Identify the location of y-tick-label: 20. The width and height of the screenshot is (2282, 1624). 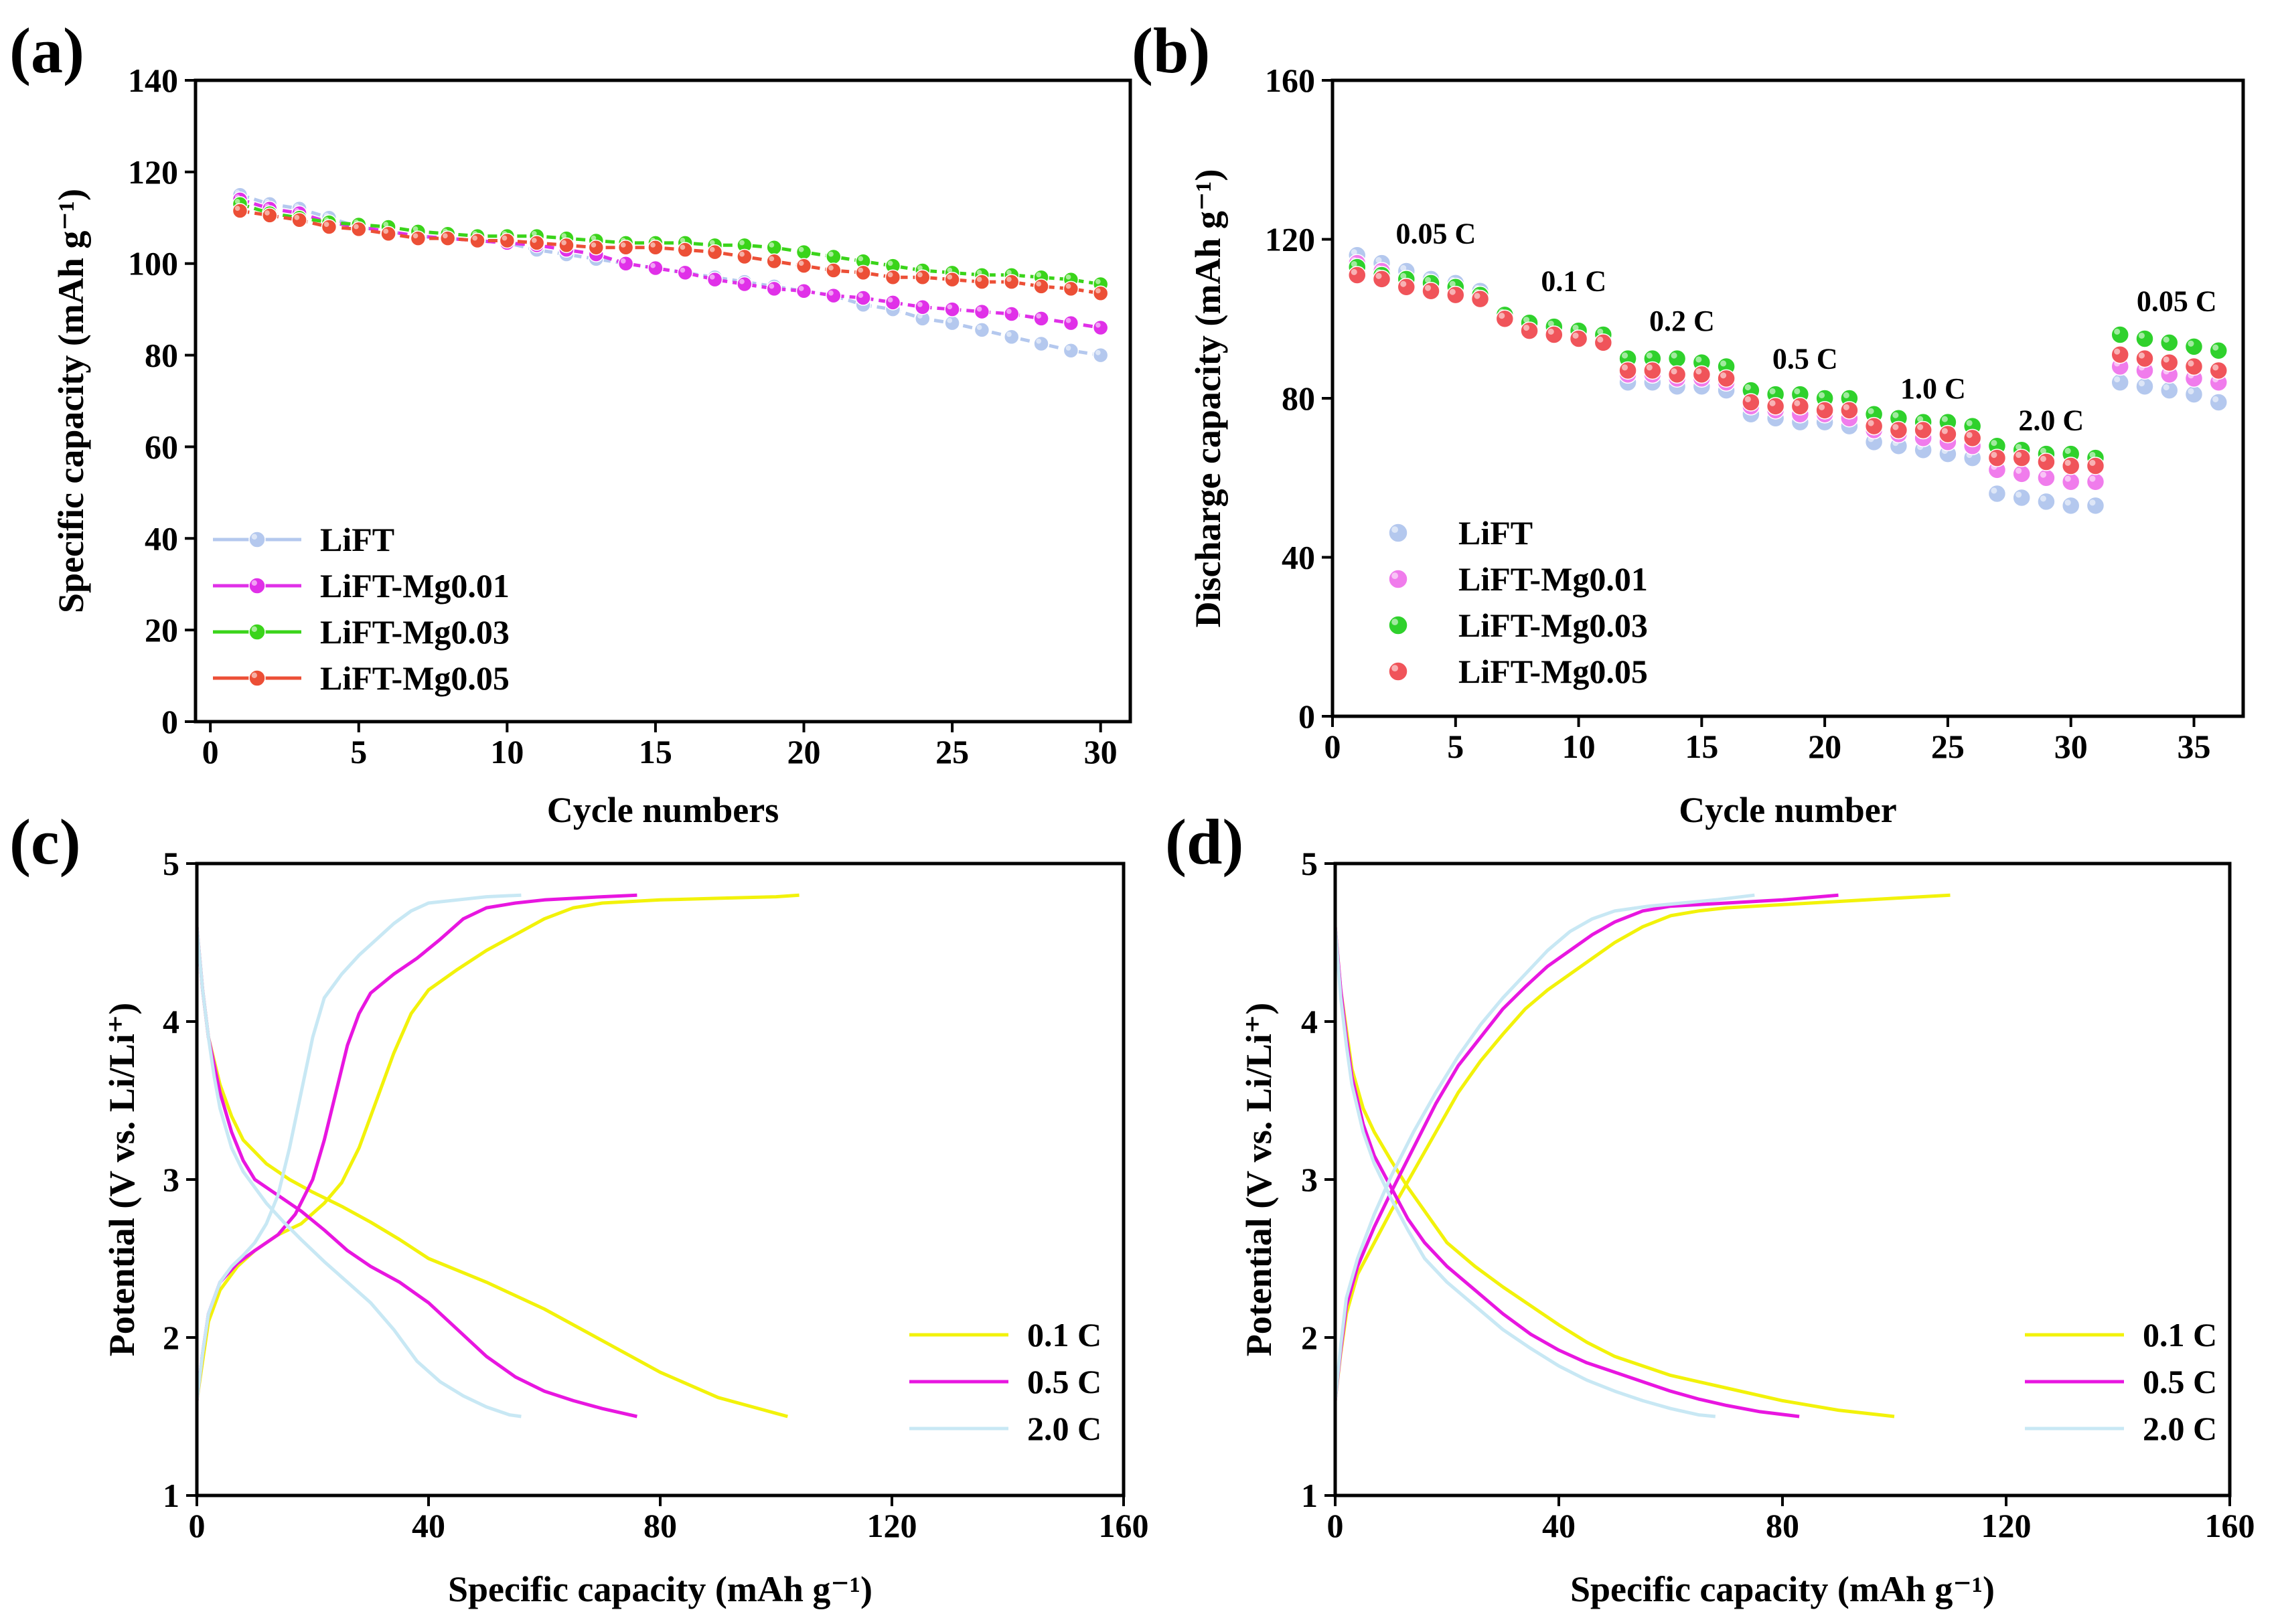
(161, 630).